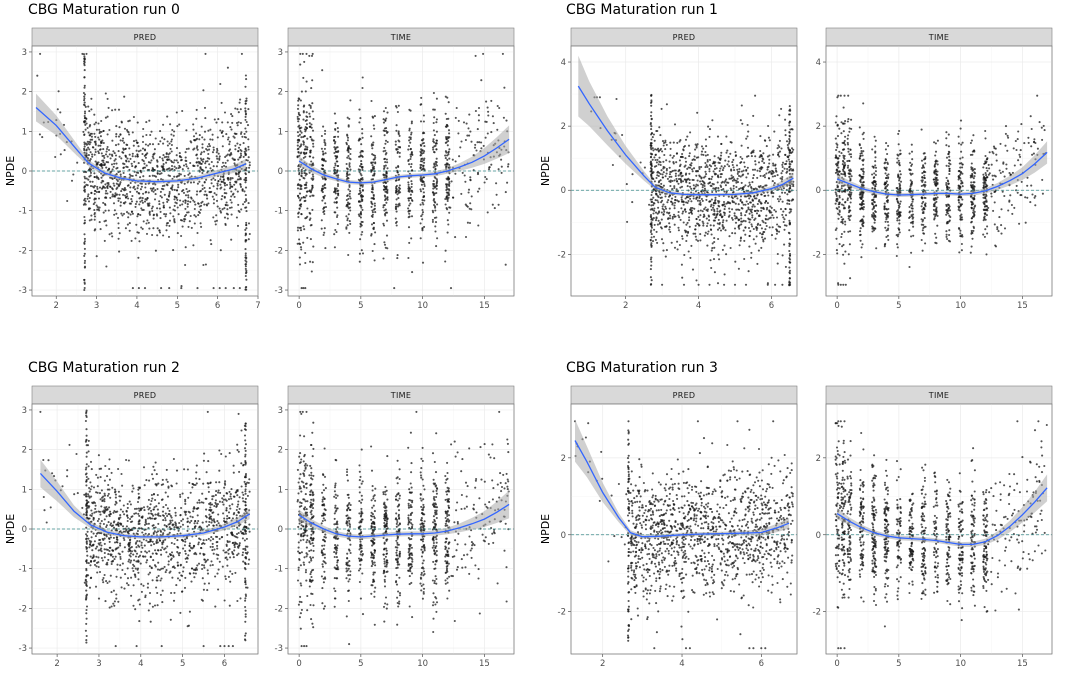 This screenshot has width=1065, height=693. I want to click on x-tick-label: 5, so click(360, 306).